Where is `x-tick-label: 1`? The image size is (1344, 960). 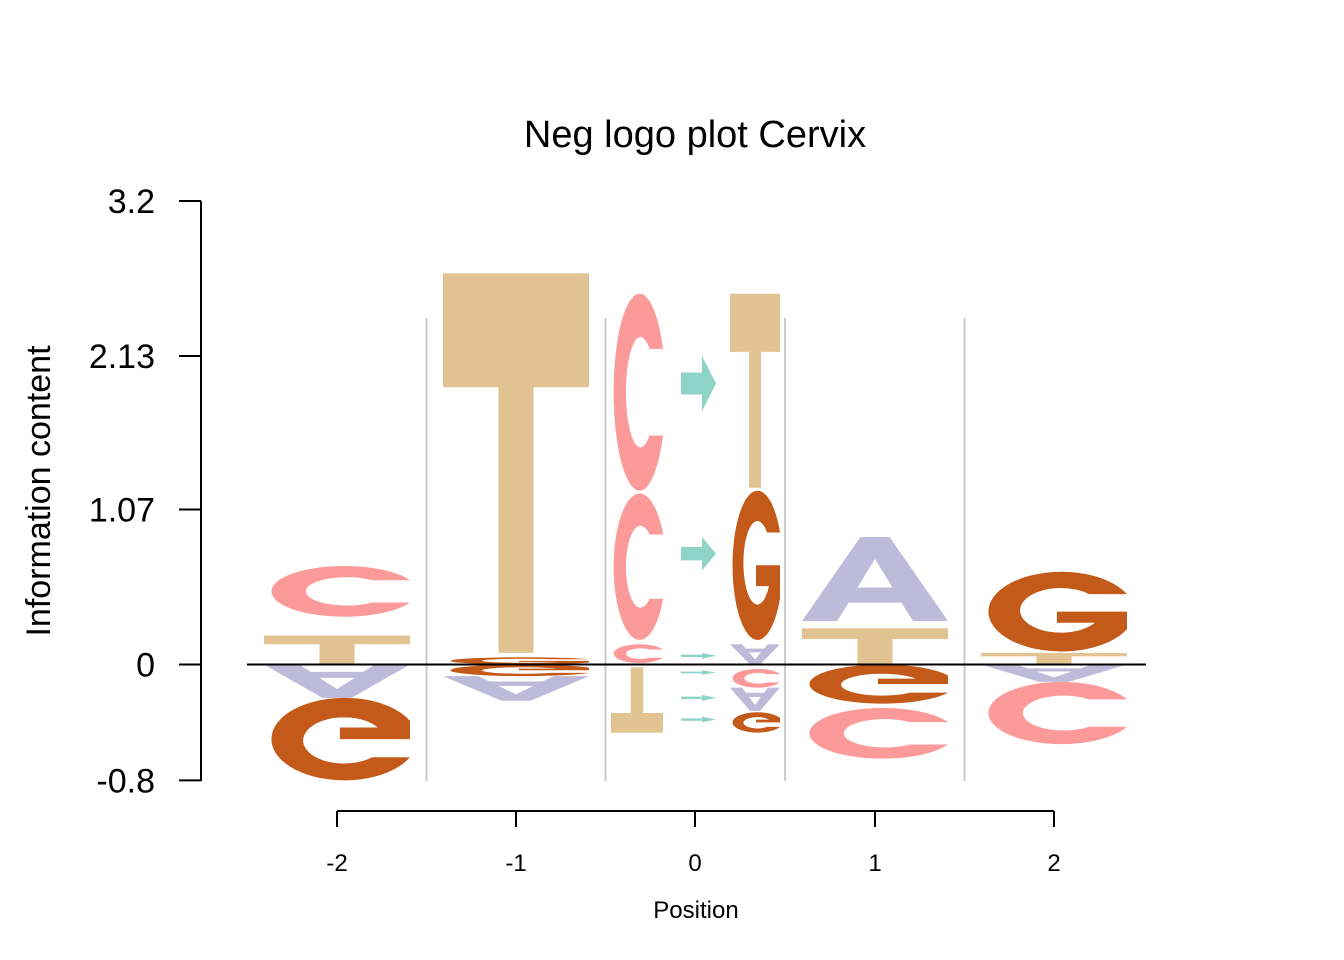
x-tick-label: 1 is located at coordinates (874, 863).